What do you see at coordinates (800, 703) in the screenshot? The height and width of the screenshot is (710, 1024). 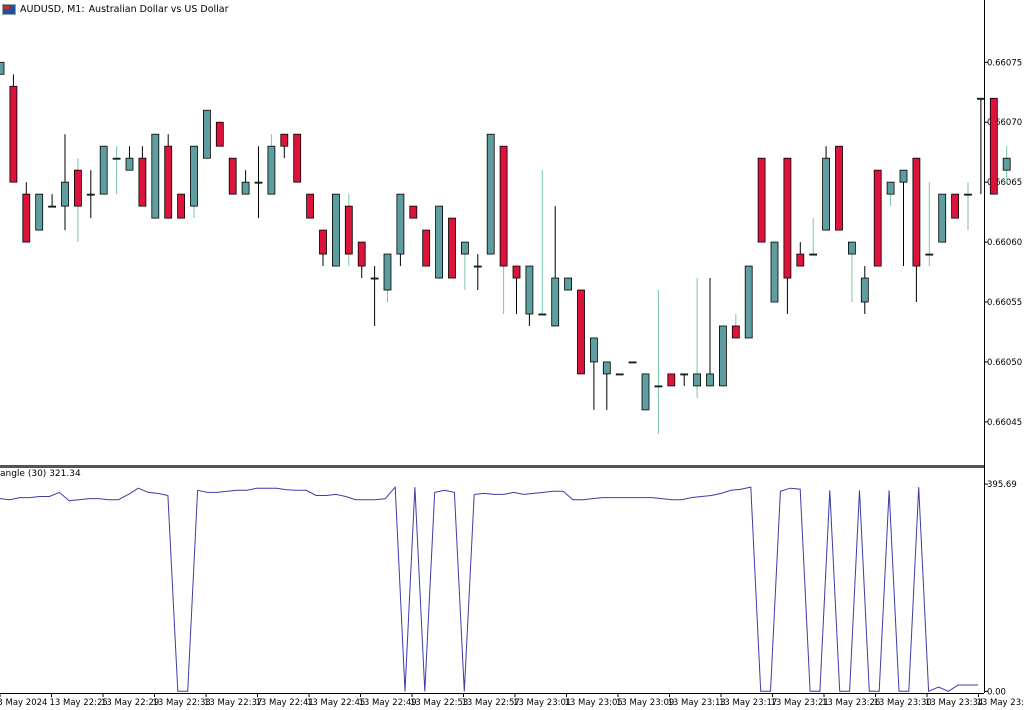 I see `time-tick-label: 13 May 23:21` at bounding box center [800, 703].